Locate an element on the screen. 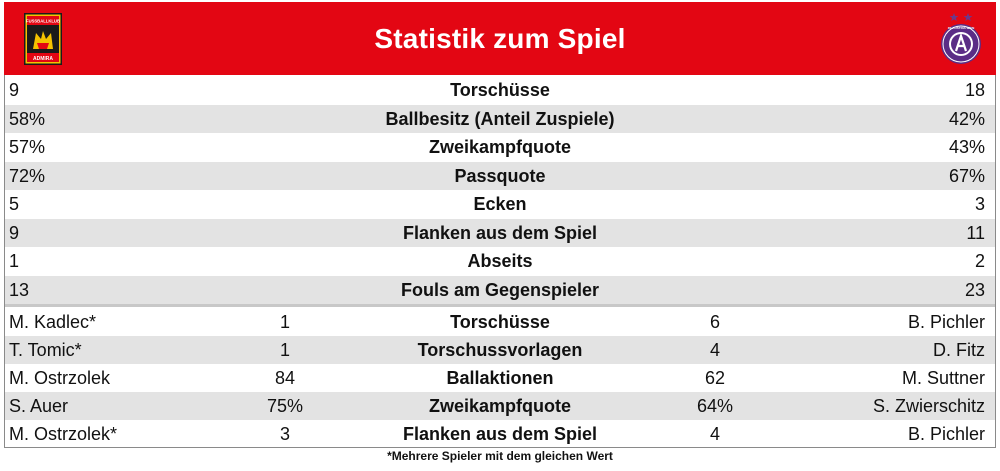 The width and height of the screenshot is (1000, 471). stat-label: Ballbesitz (Anteil Zuspiele) is located at coordinates (500, 118).